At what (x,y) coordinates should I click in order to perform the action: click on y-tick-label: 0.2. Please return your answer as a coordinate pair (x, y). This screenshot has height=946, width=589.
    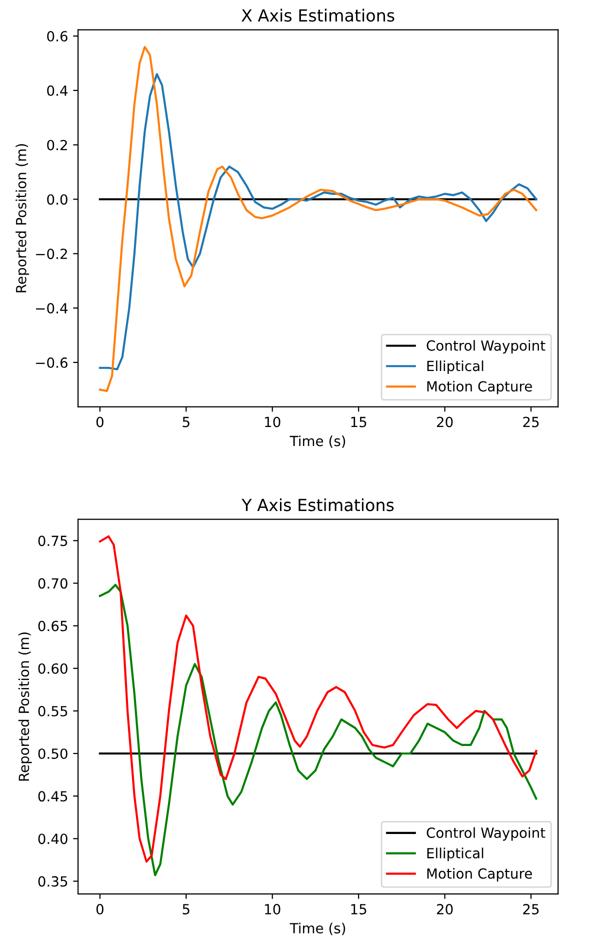
    Looking at the image, I should click on (57, 145).